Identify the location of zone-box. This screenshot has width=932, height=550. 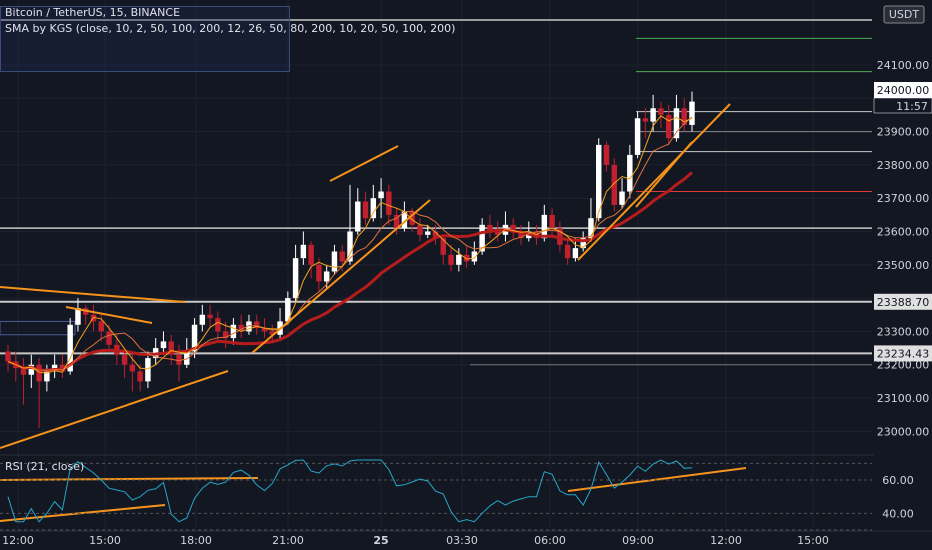
(38, 328).